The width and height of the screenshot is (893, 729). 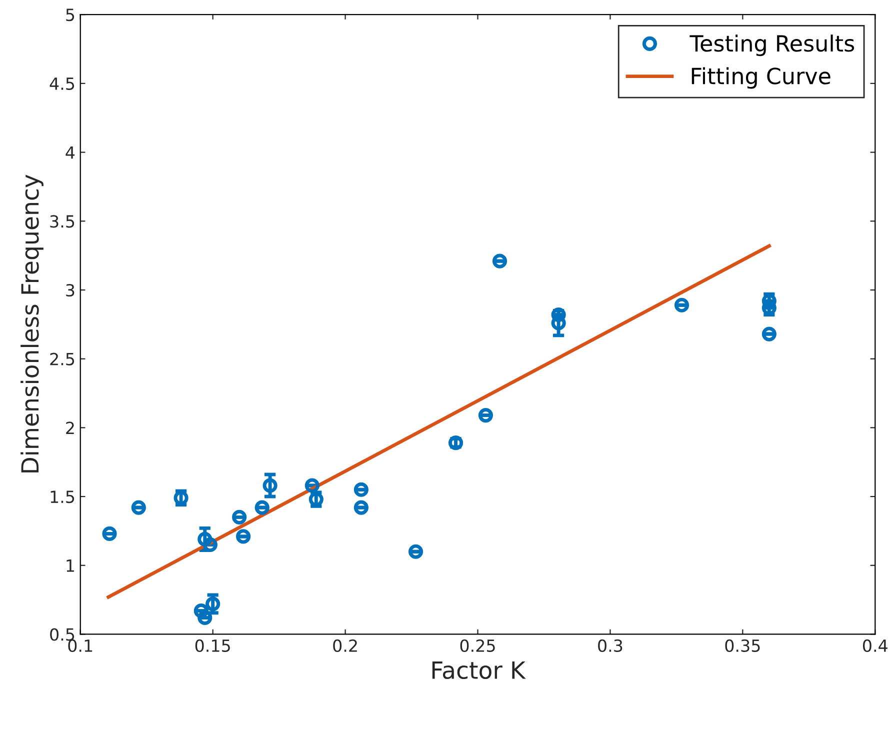 What do you see at coordinates (610, 645) in the screenshot?
I see `x-tick-label: 0.3` at bounding box center [610, 645].